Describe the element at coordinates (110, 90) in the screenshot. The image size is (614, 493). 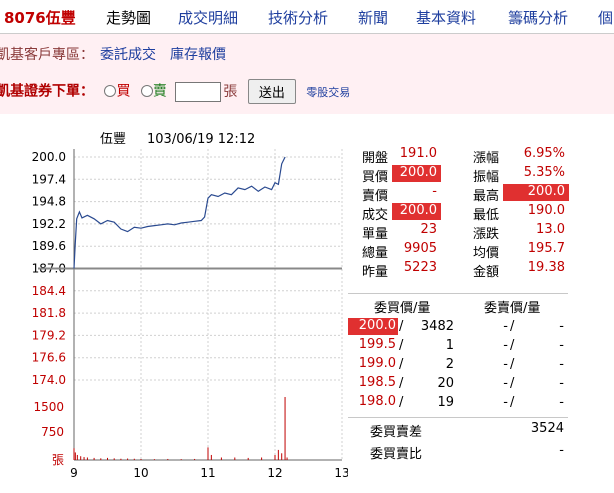
I see `buy-radio` at that location.